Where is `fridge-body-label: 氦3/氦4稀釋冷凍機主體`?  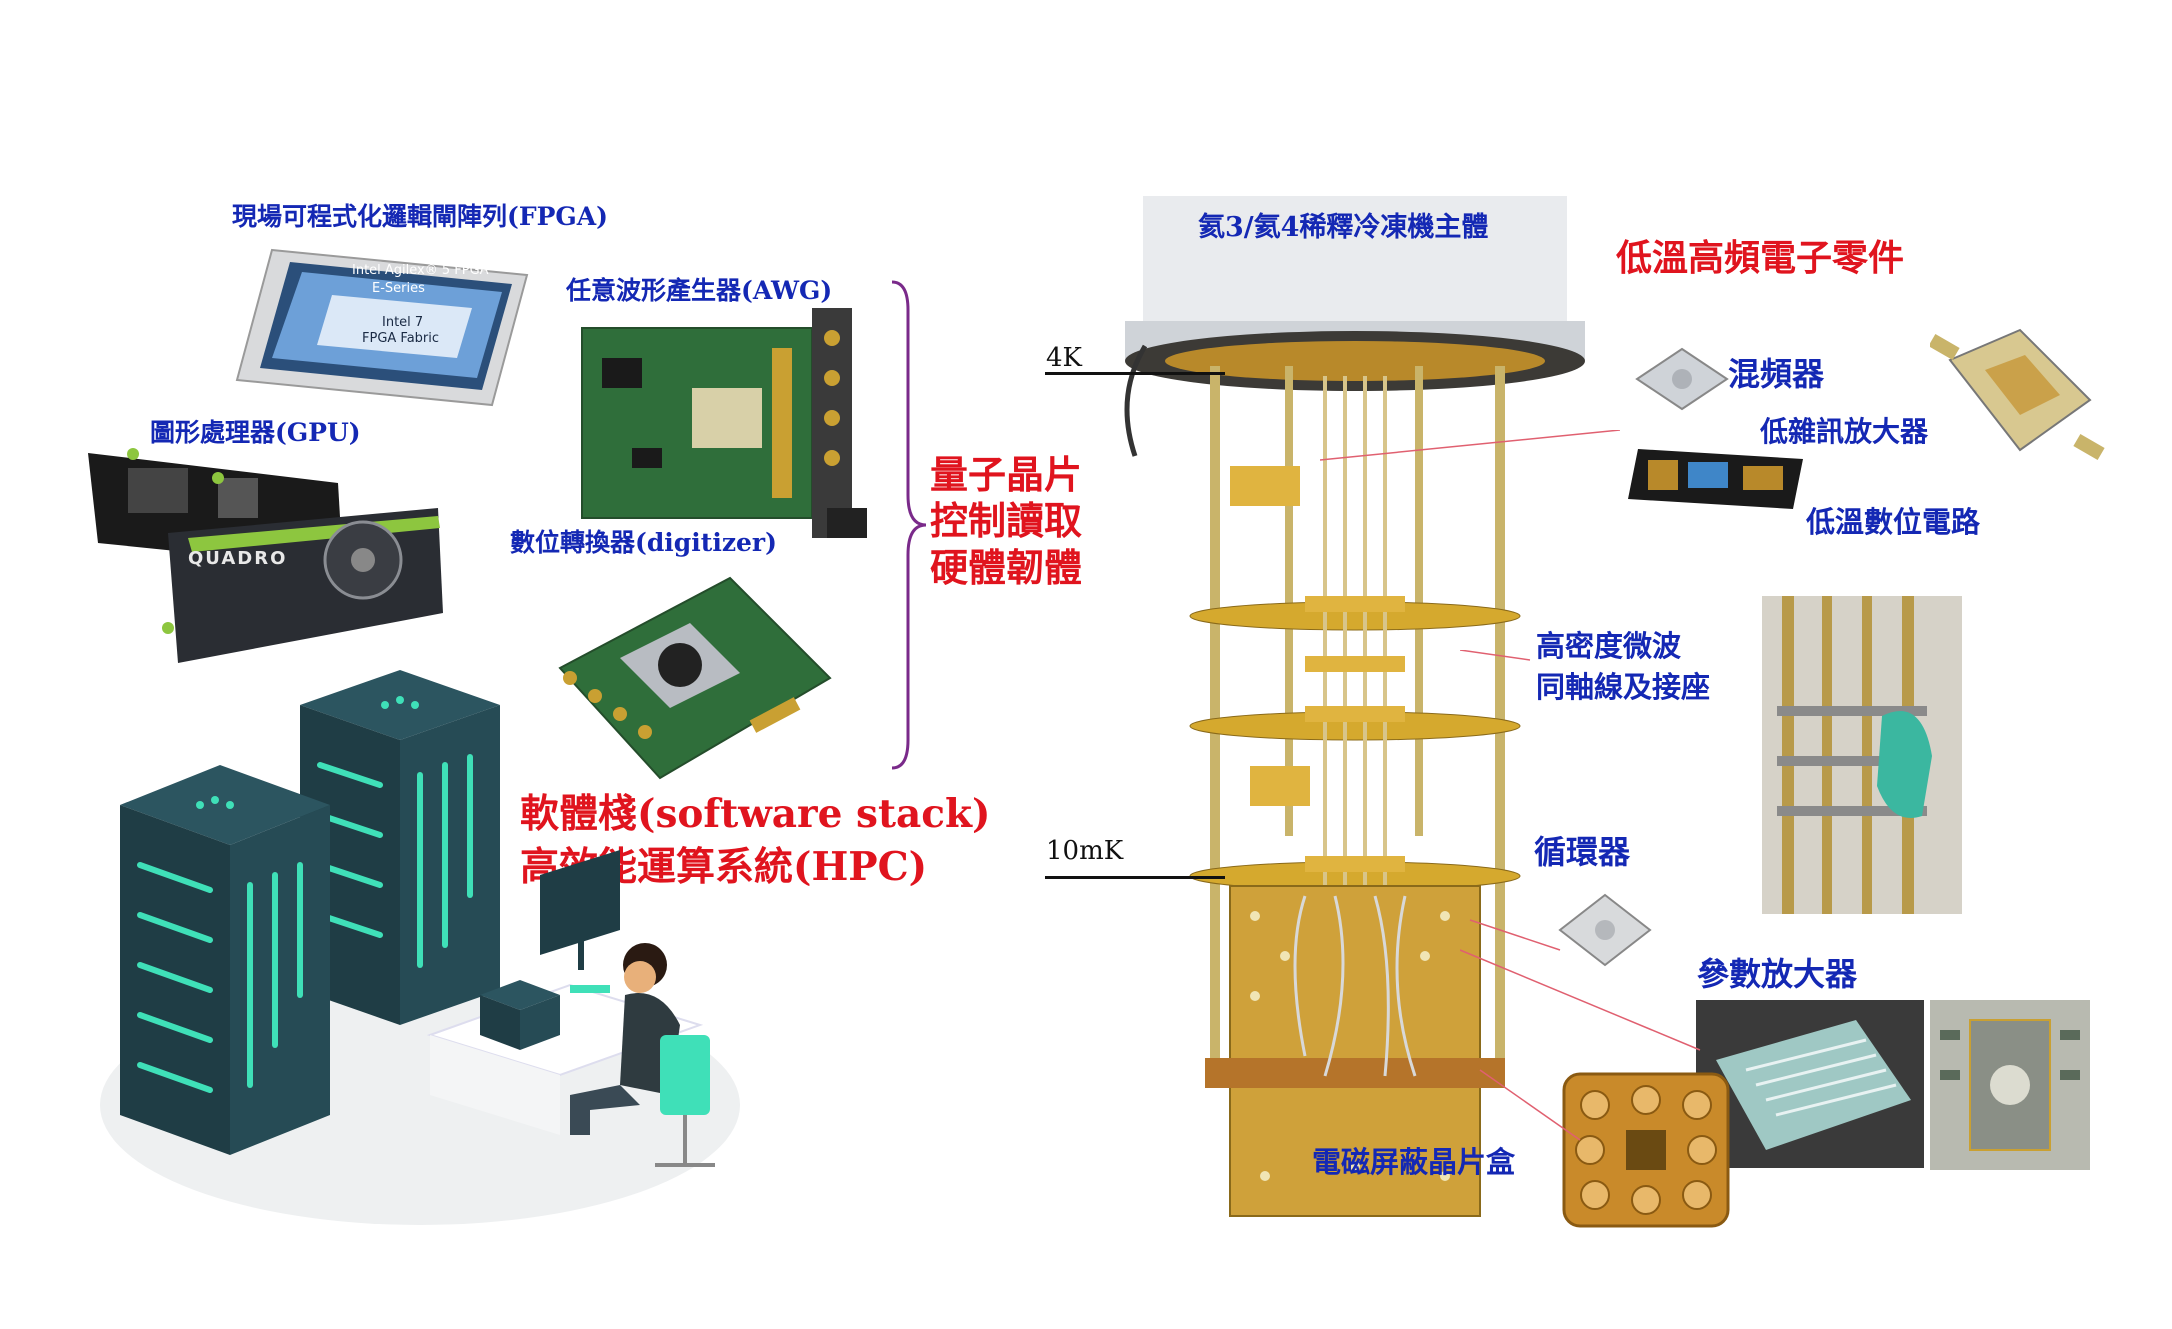 fridge-body-label: 氦3/氦4稀釋冷凍機主體 is located at coordinates (1343, 227).